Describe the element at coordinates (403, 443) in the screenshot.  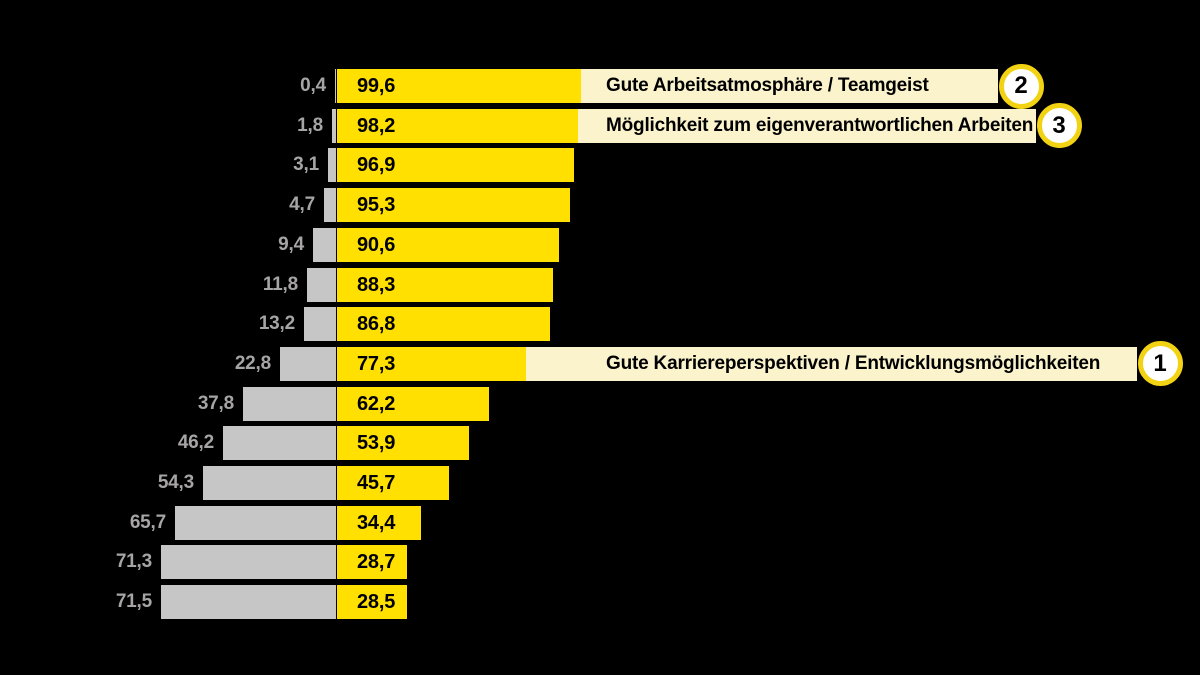
I see `yellow-bar: 53,9` at that location.